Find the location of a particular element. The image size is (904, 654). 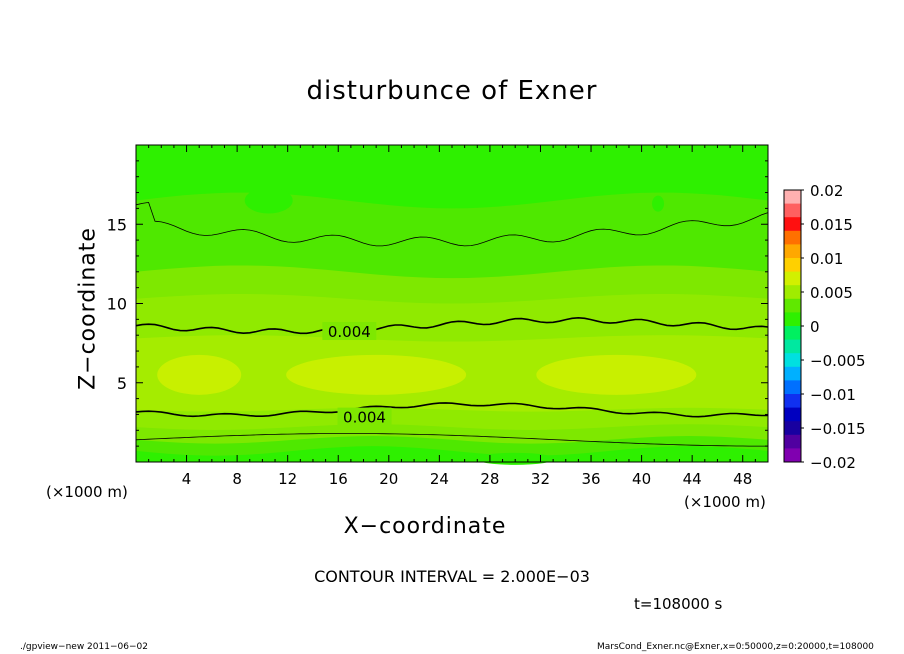

colorbar-label: 0.02 is located at coordinates (826, 191).